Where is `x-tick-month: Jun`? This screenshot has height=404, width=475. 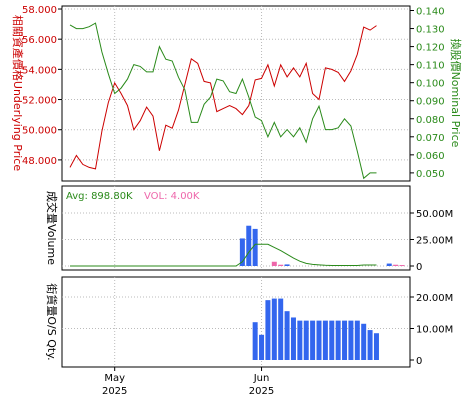
x-tick-month: Jun is located at coordinates (261, 378).